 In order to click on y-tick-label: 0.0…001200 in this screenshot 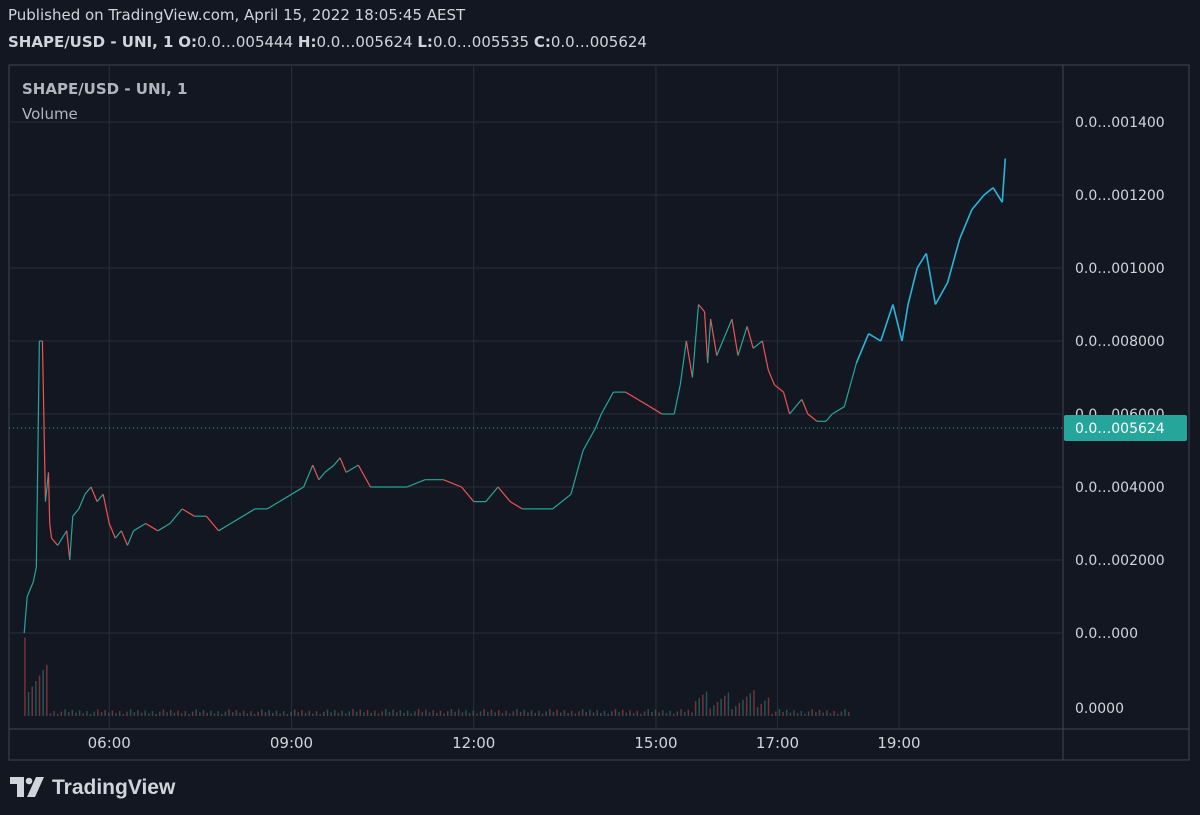, I will do `click(1120, 196)`.